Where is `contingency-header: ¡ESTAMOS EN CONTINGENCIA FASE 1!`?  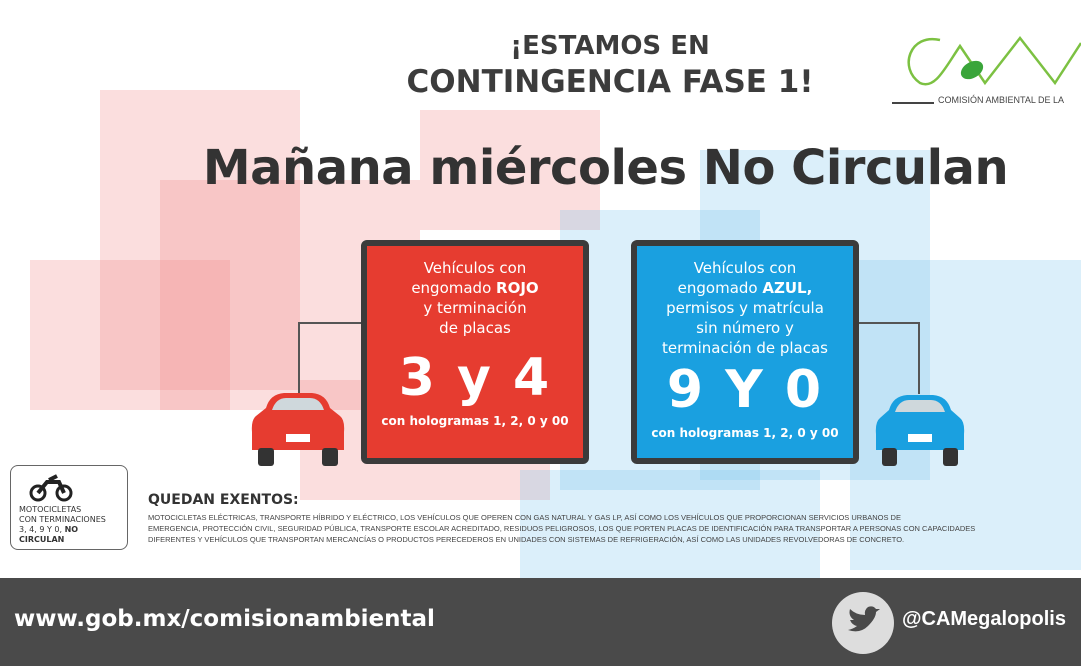
contingency-header: ¡ESTAMOS EN CONTINGENCIA FASE 1! is located at coordinates (610, 64).